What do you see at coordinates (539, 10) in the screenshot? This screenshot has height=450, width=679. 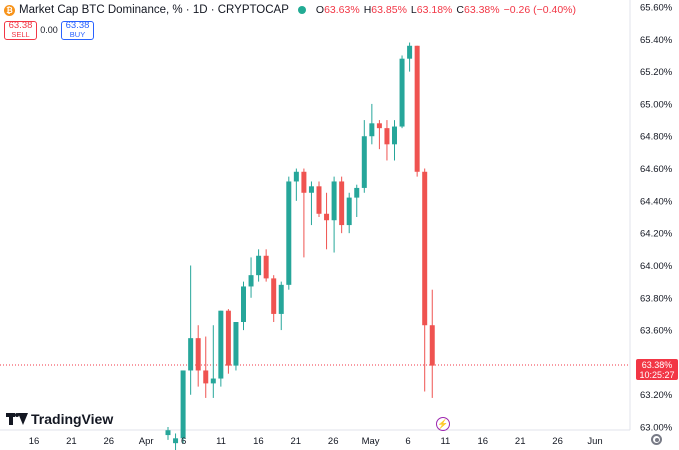 I see `change-value: −0.26 (−0.40%)` at bounding box center [539, 10].